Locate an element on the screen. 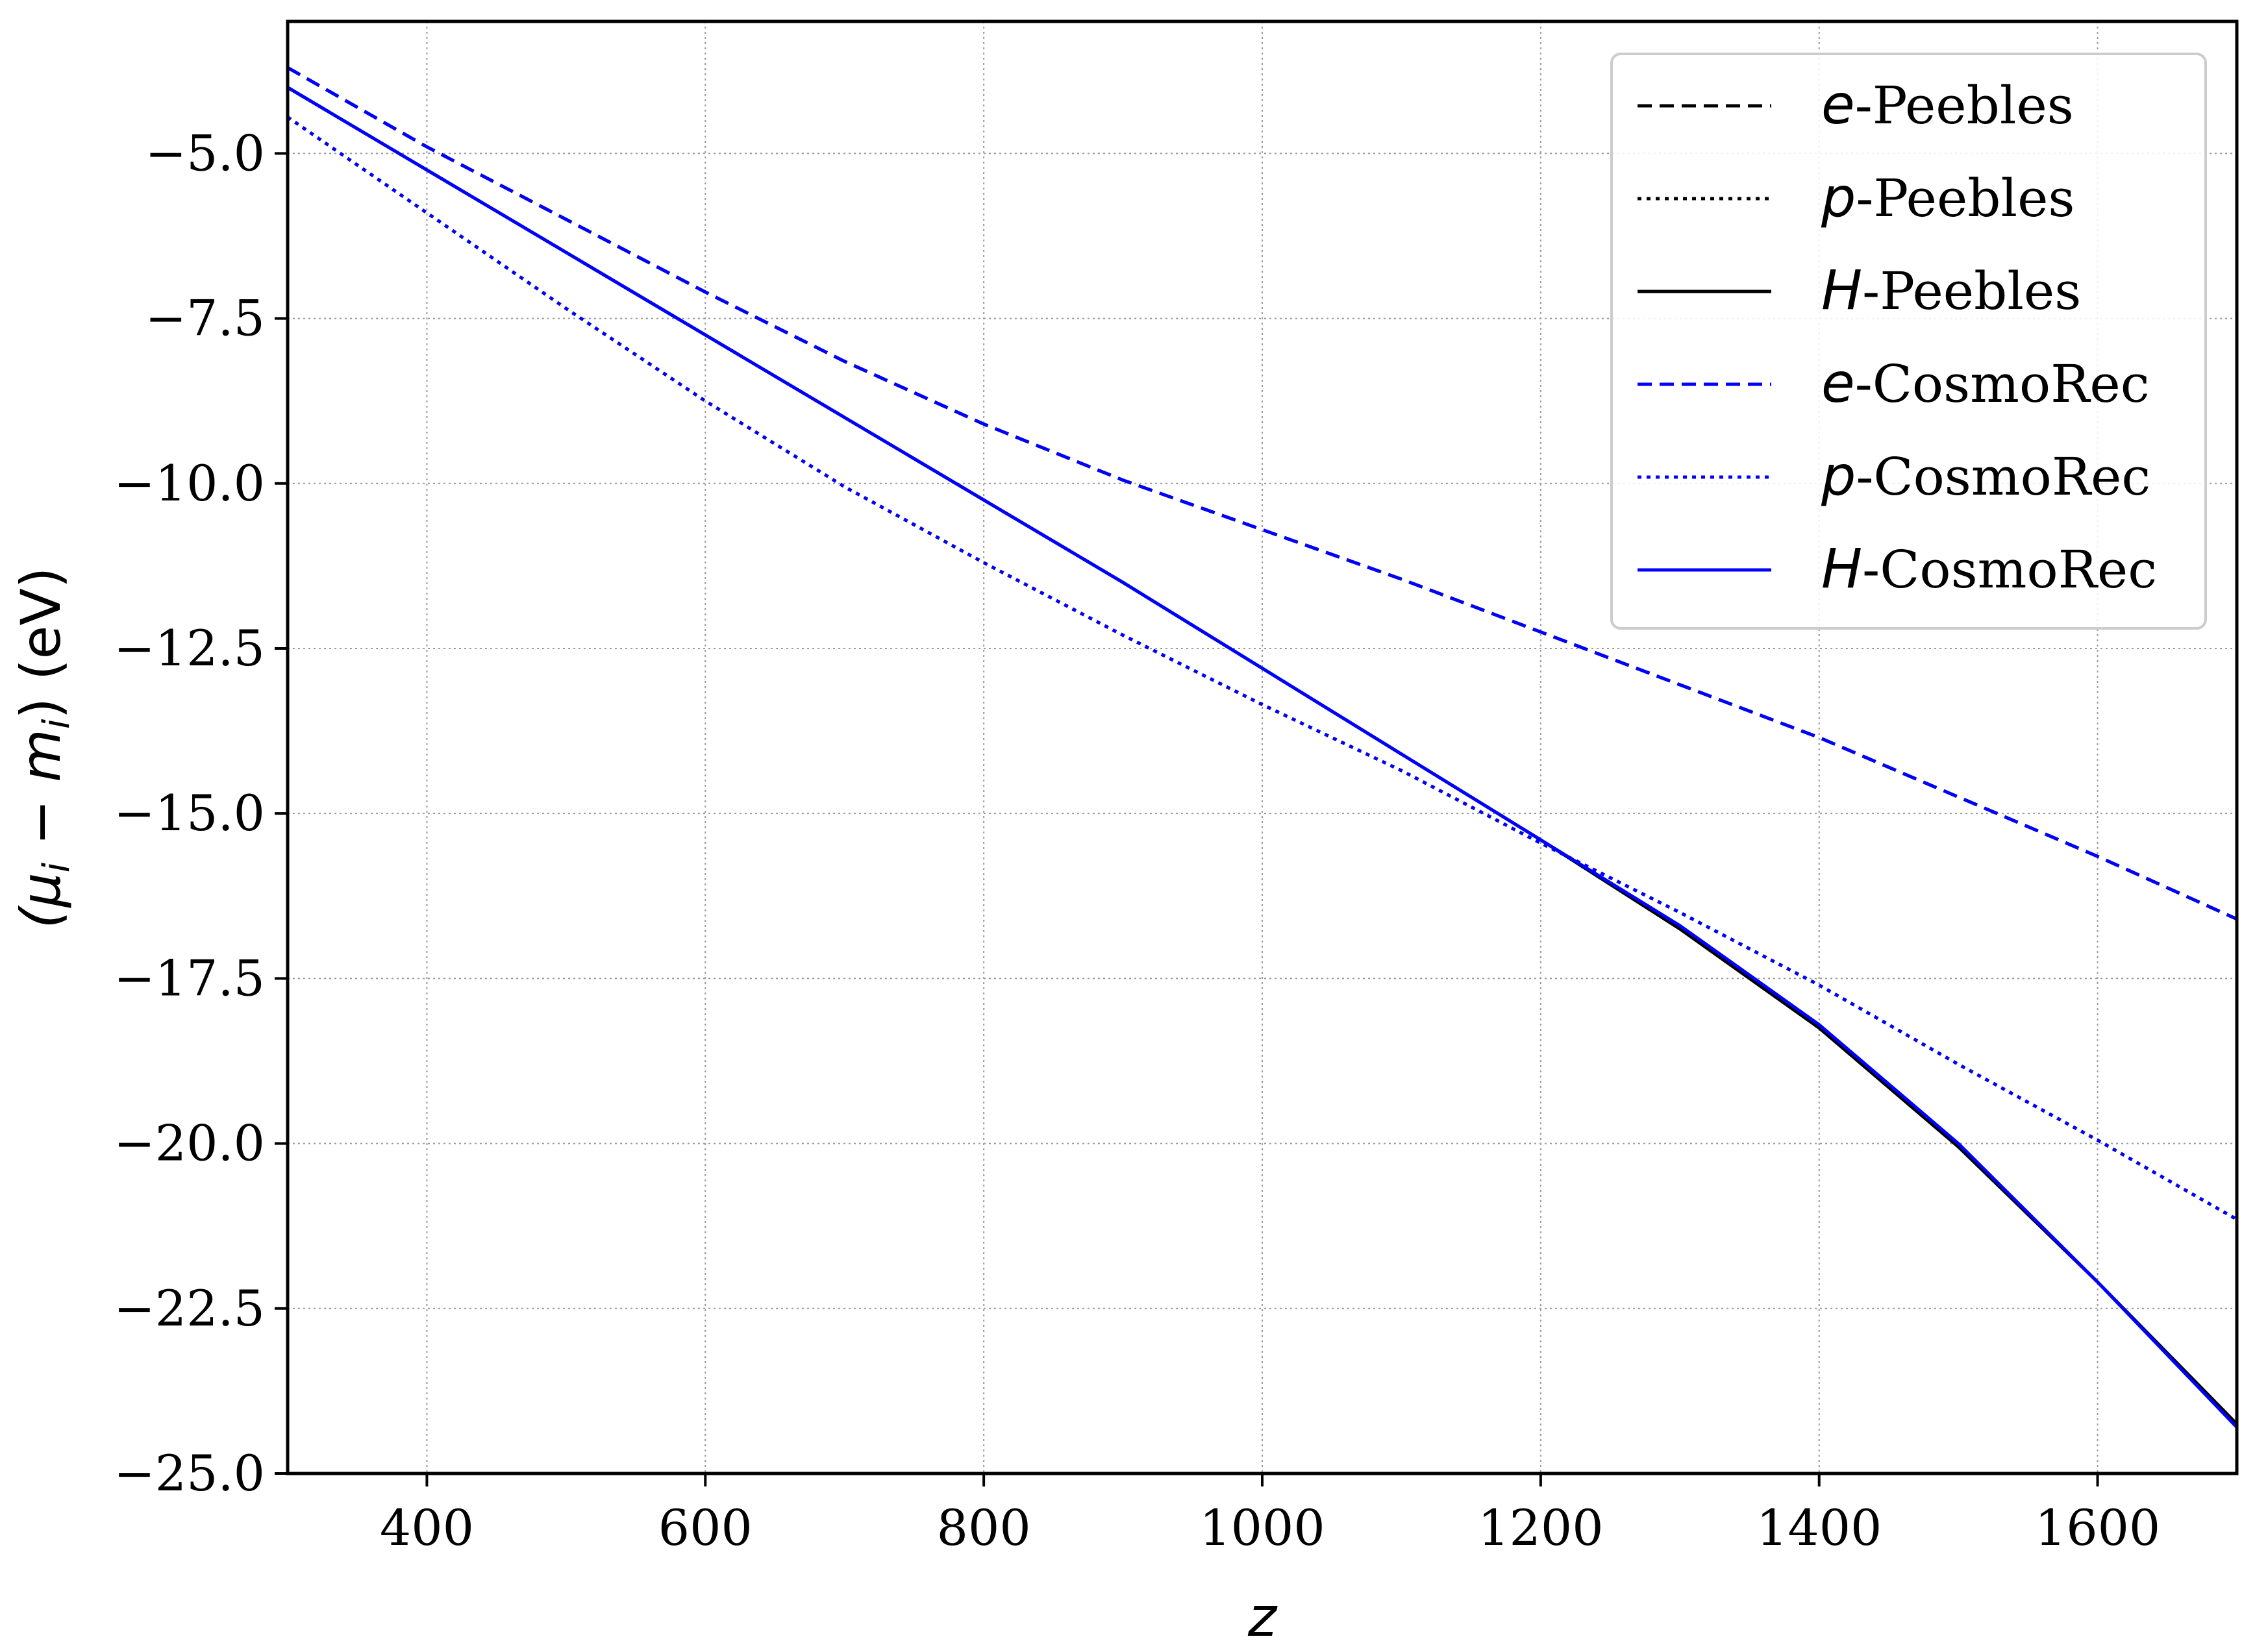 The image size is (2255, 1652). legend-label-h-cosmorec: H-CosmoRec is located at coordinates (1989, 568).